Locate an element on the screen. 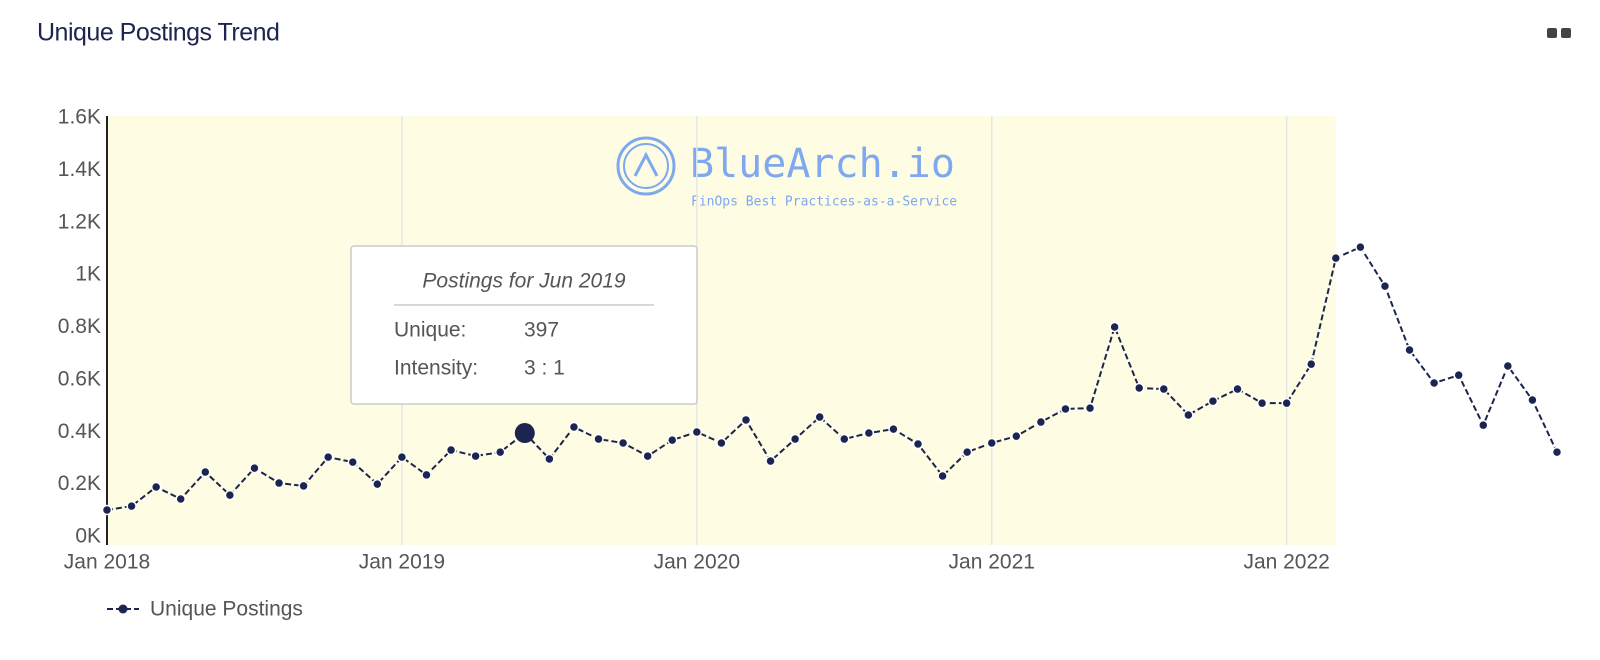 The width and height of the screenshot is (1600, 660). tooltip-title: Postings for Jun 2019 is located at coordinates (523, 281).